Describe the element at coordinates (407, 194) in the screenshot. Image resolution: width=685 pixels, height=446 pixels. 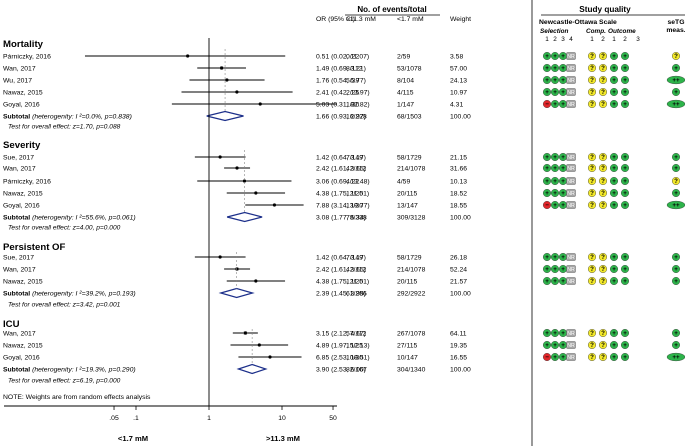
I see `events-low-value: 20/115` at that location.